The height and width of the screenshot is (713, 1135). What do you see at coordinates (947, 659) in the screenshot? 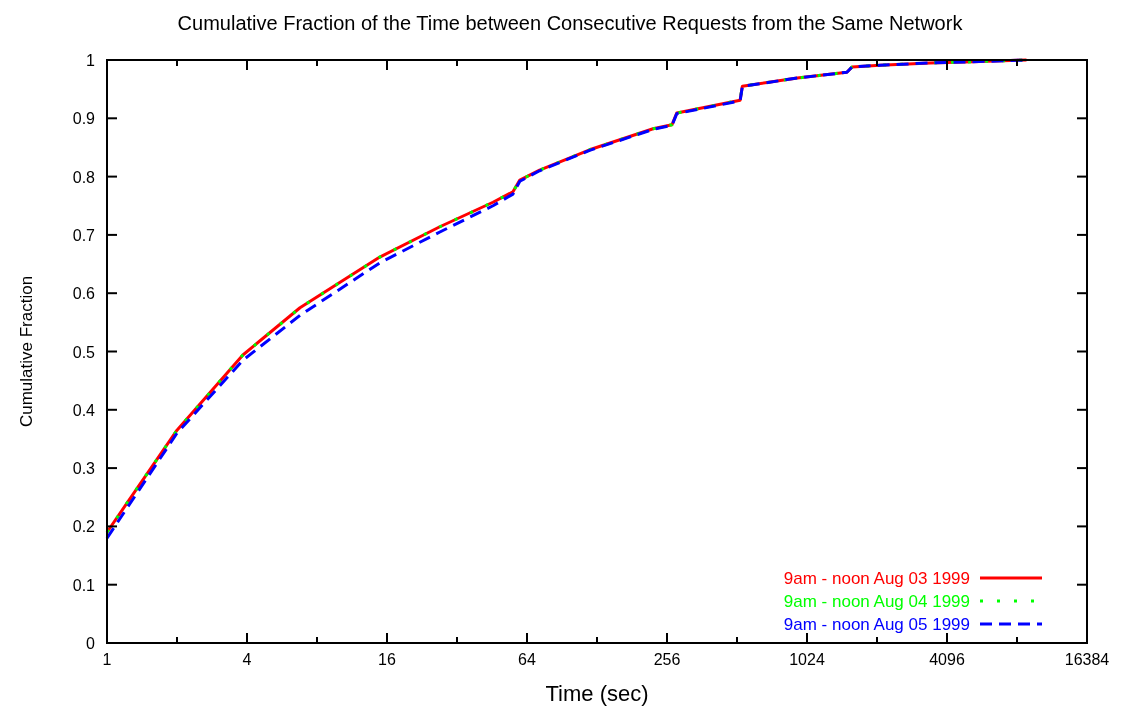
I see `x-tick-label: 4096` at bounding box center [947, 659].